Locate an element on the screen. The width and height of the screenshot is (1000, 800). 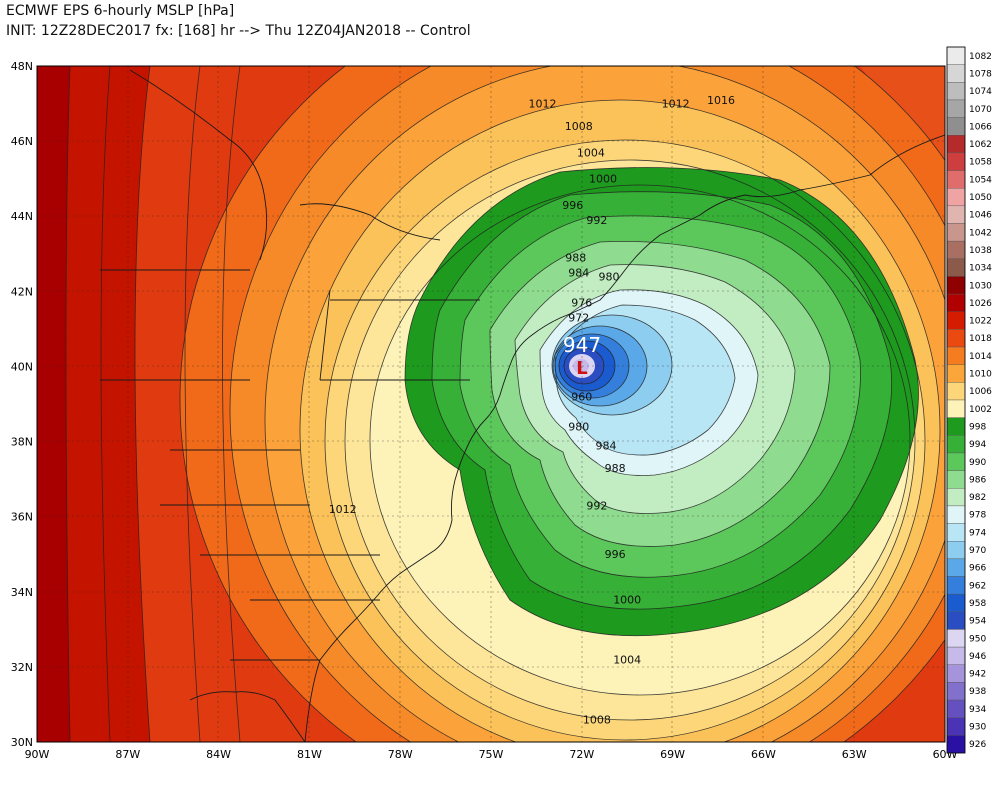
colorbar-label: 1034 is located at coordinates (980, 269).